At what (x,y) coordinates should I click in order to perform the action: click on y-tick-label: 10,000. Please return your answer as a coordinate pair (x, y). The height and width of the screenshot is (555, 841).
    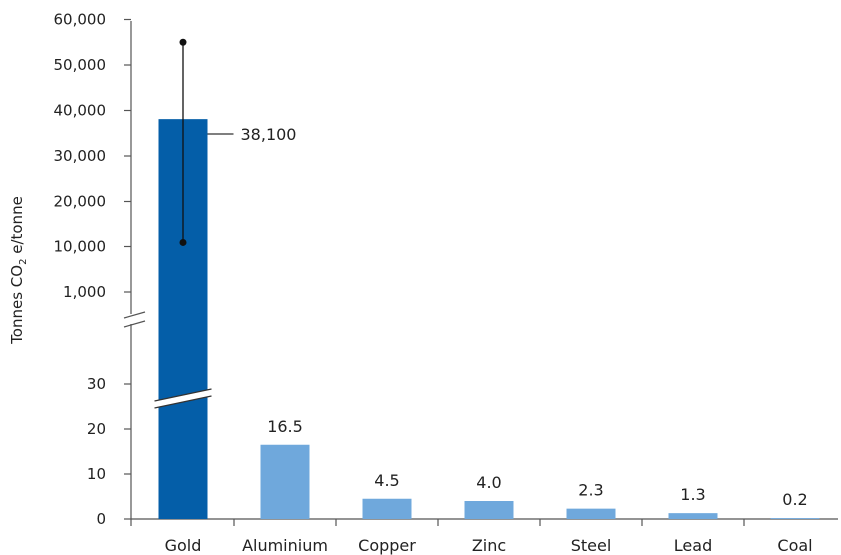
    Looking at the image, I should click on (80, 247).